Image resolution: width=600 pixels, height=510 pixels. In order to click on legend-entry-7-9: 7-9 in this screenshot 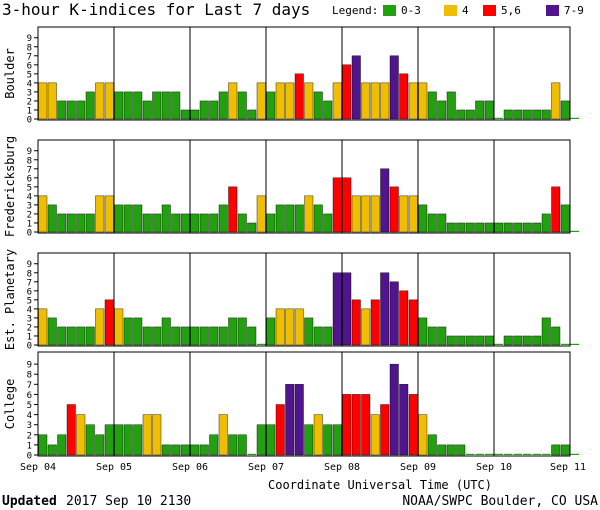, I will do `click(574, 10)`.